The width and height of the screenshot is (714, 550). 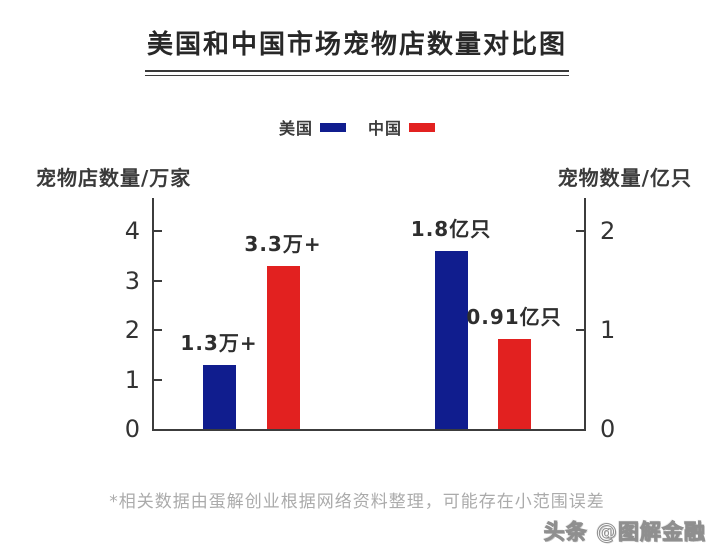 What do you see at coordinates (451, 340) in the screenshot?
I see `bar-us-petcount` at bounding box center [451, 340].